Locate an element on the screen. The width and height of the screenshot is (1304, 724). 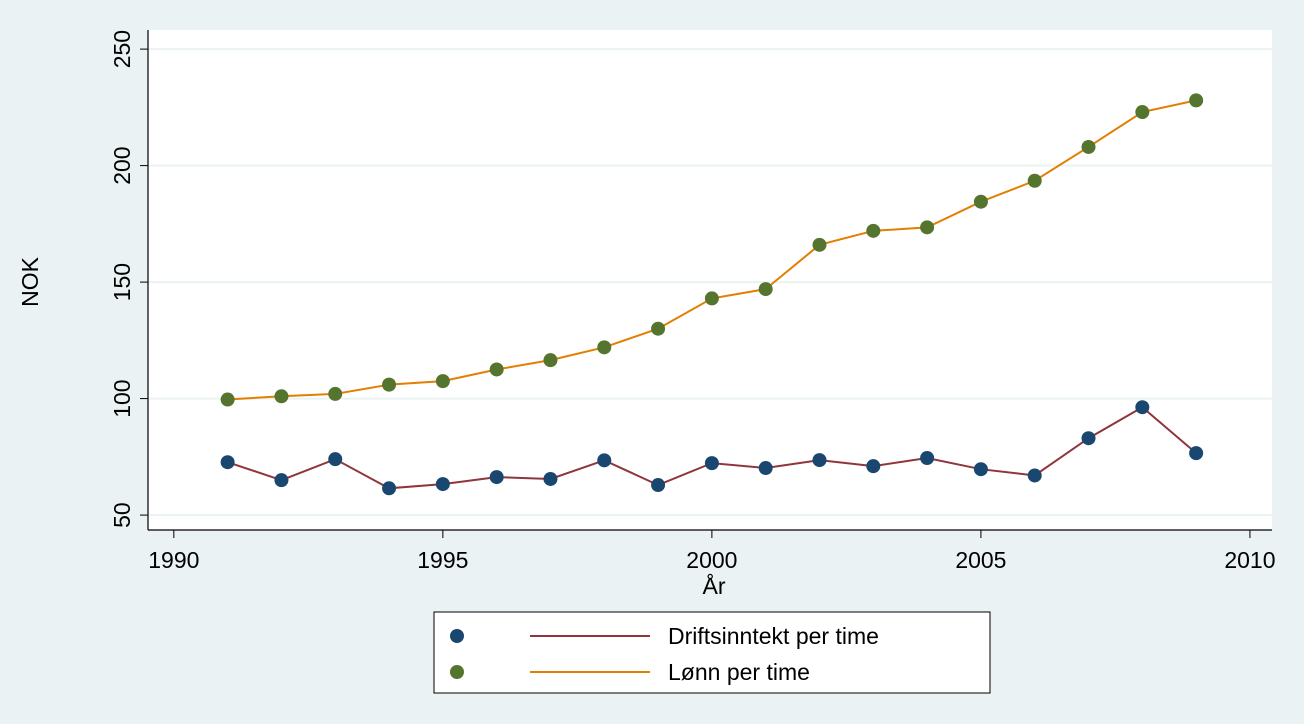
y-tick-label: 100 is located at coordinates (122, 398).